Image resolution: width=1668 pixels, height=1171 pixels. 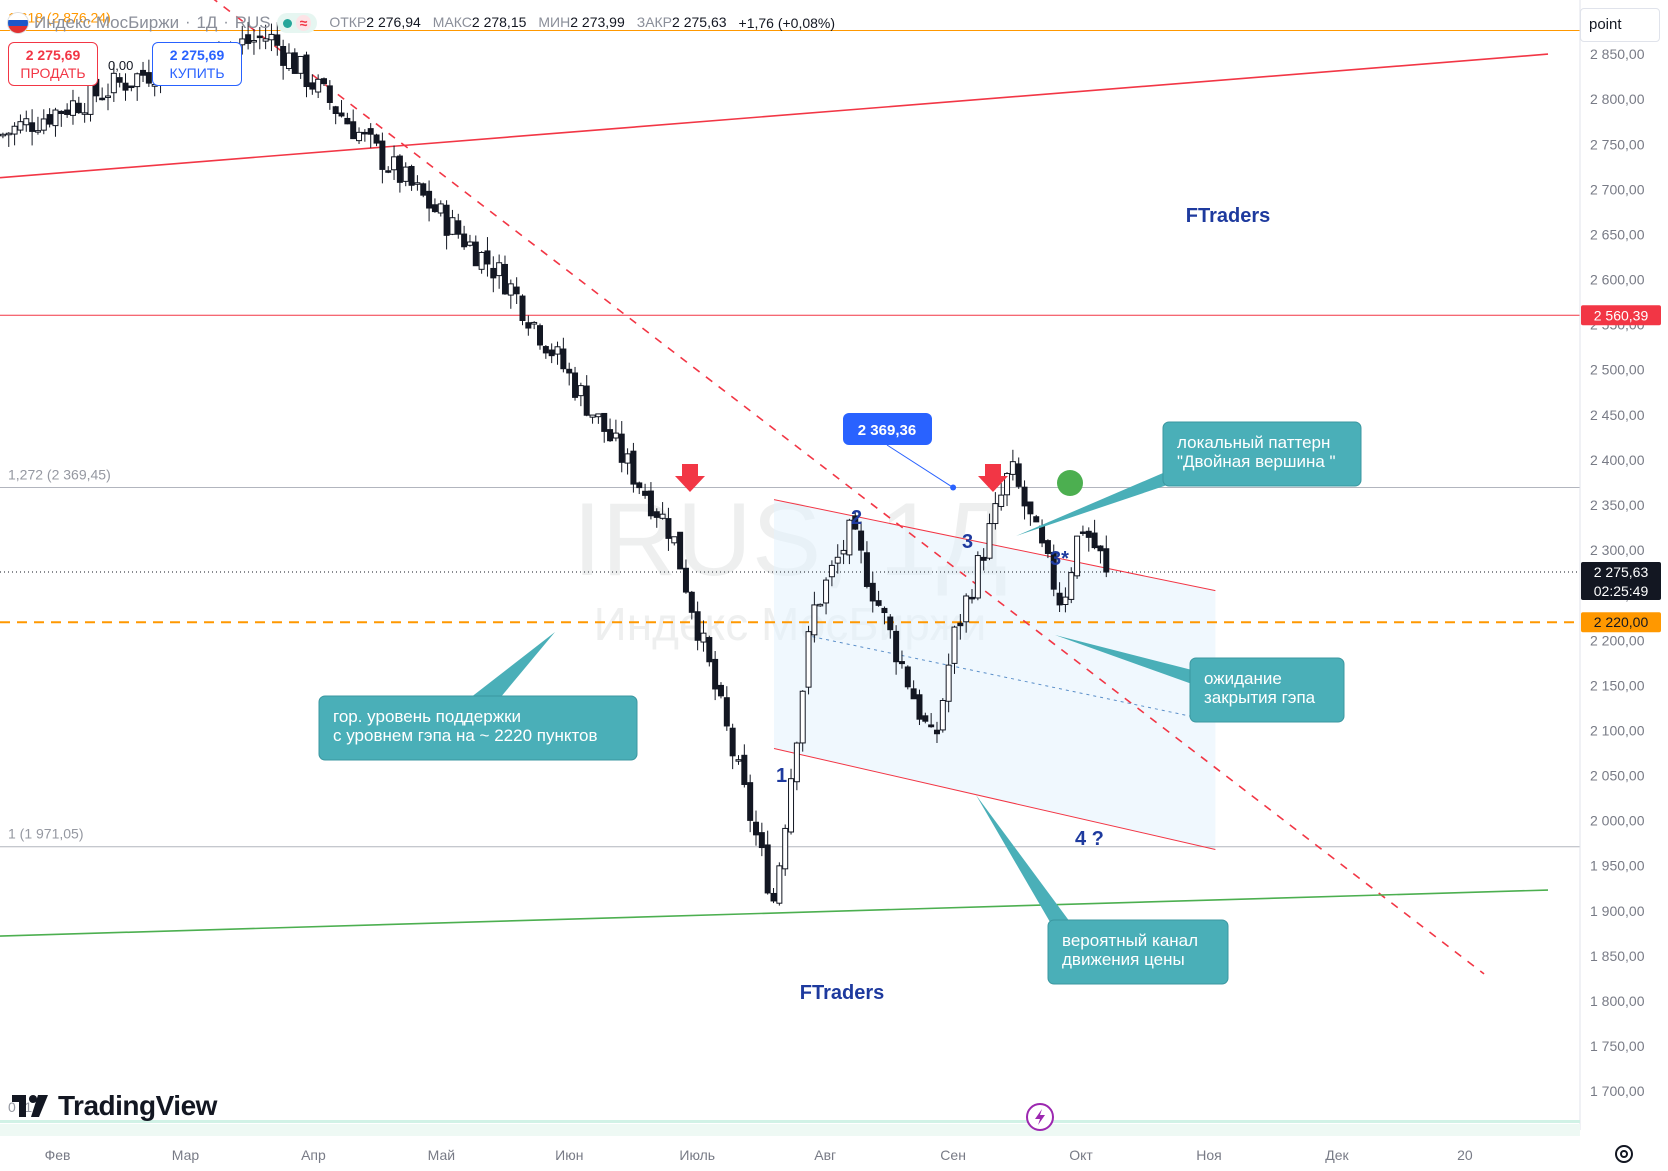 I want to click on callout-box-gap_close, so click(x=1267, y=690).